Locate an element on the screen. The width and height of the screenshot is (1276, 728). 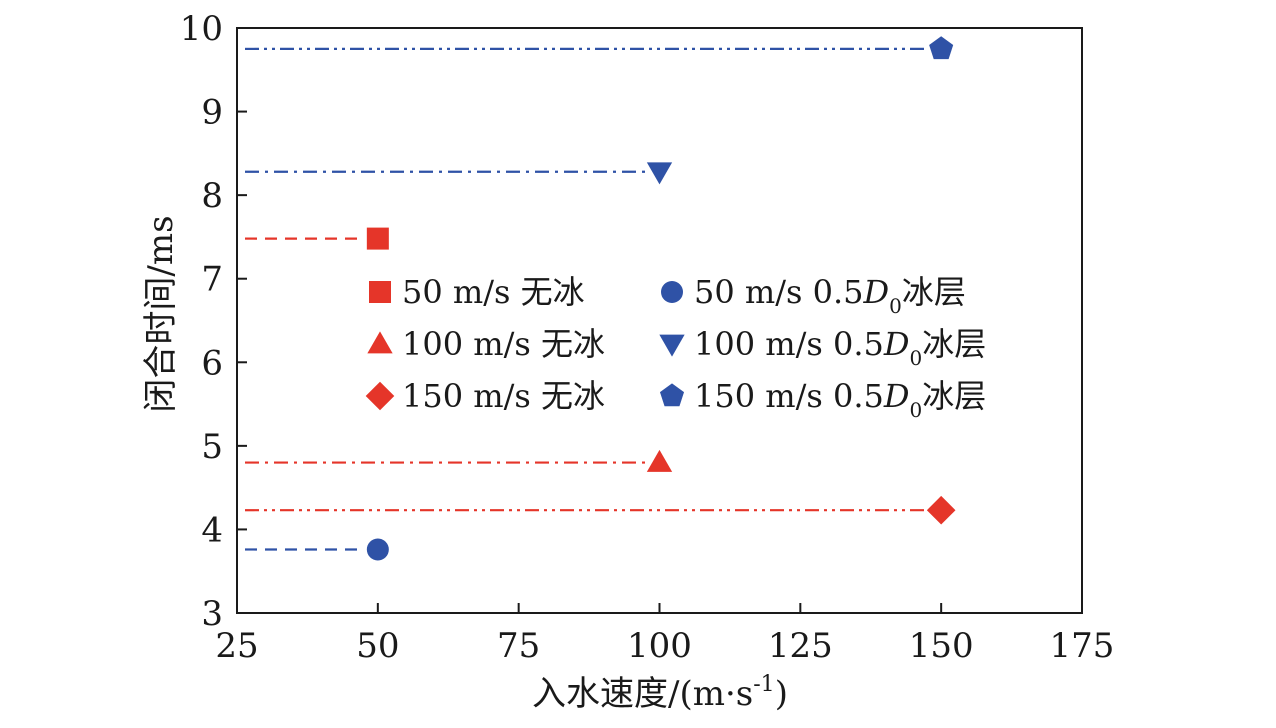
legend-label-main: 100 m/s 无冰 is located at coordinates (503, 344).